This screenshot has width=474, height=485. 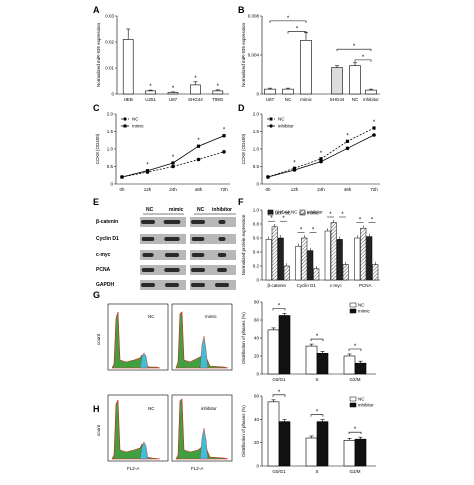 What do you see at coordinates (176, 210) in the screenshot?
I see `wb-header-mimic: mimic` at bounding box center [176, 210].